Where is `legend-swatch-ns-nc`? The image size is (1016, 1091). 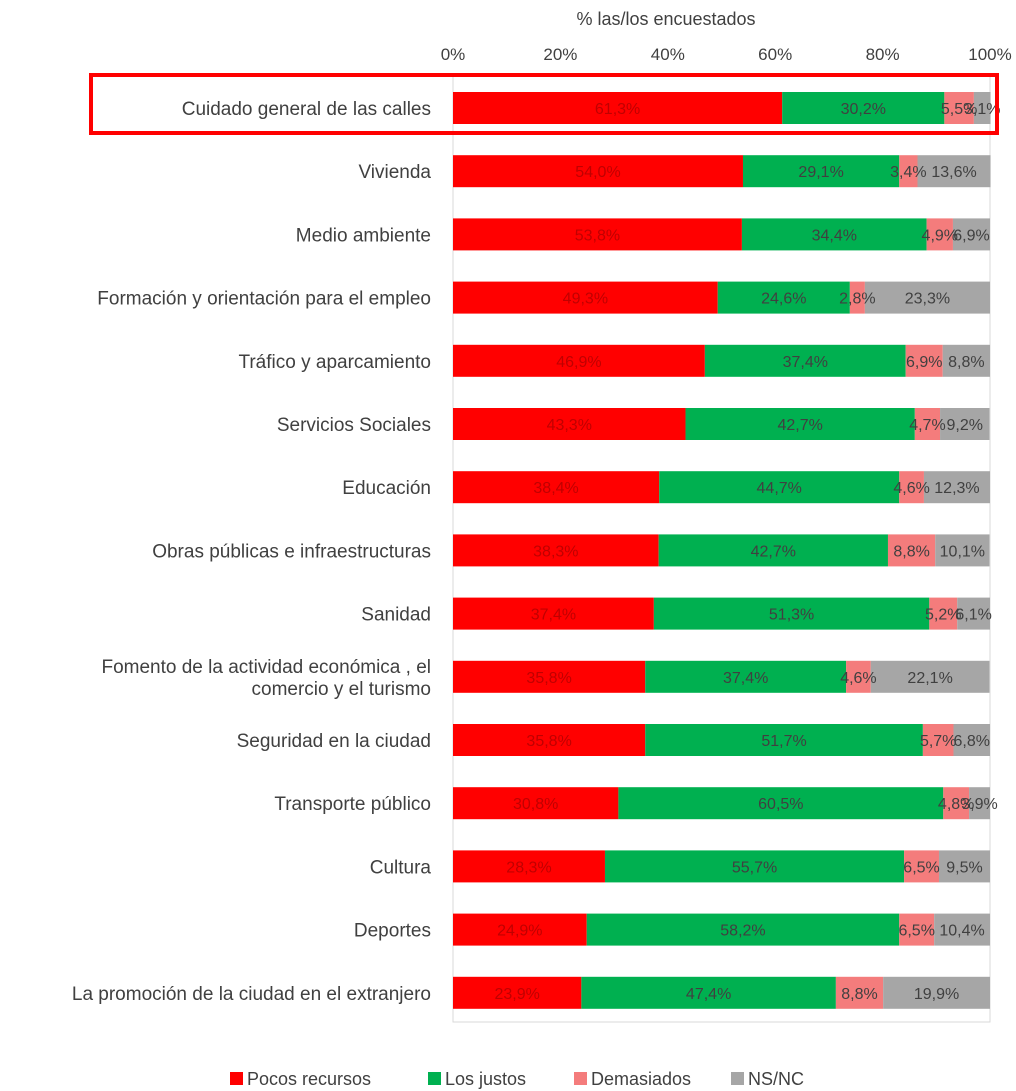 legend-swatch-ns-nc is located at coordinates (737, 1078).